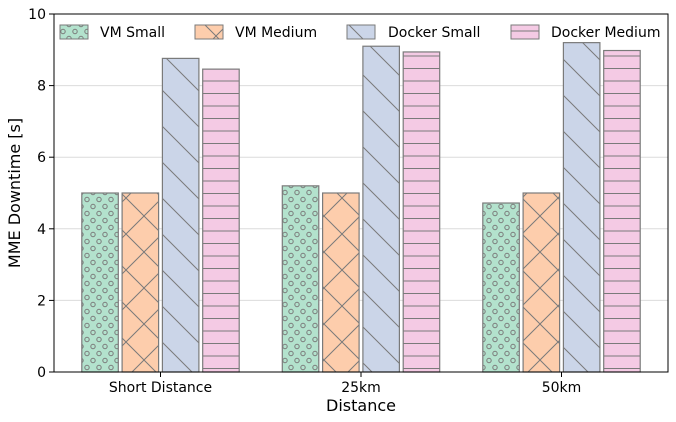 The width and height of the screenshot is (676, 422). Describe the element at coordinates (160, 388) in the screenshot. I see `x-tick-label: Short Distance` at that location.